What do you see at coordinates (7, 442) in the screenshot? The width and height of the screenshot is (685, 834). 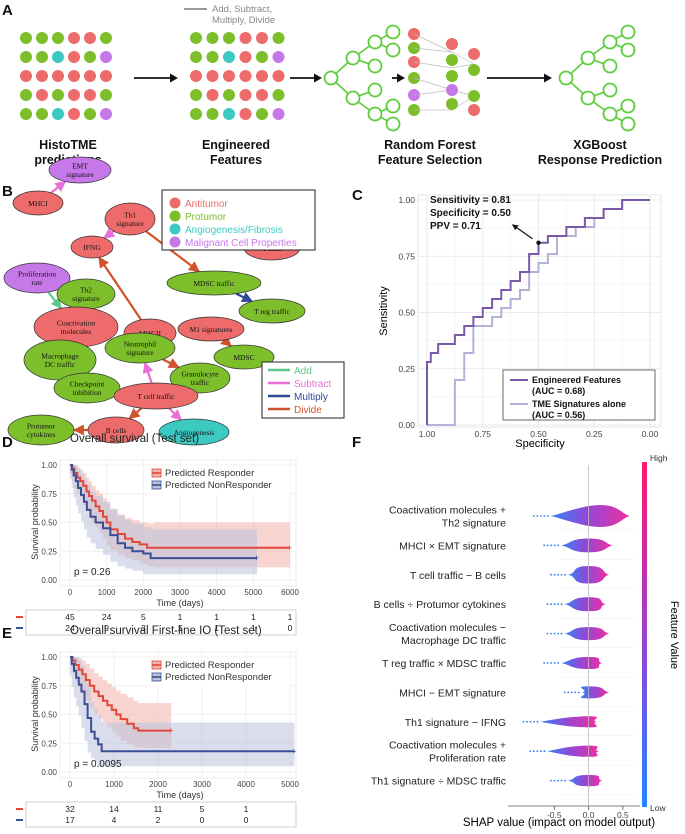 I see `panel-label-d: D` at bounding box center [7, 442].